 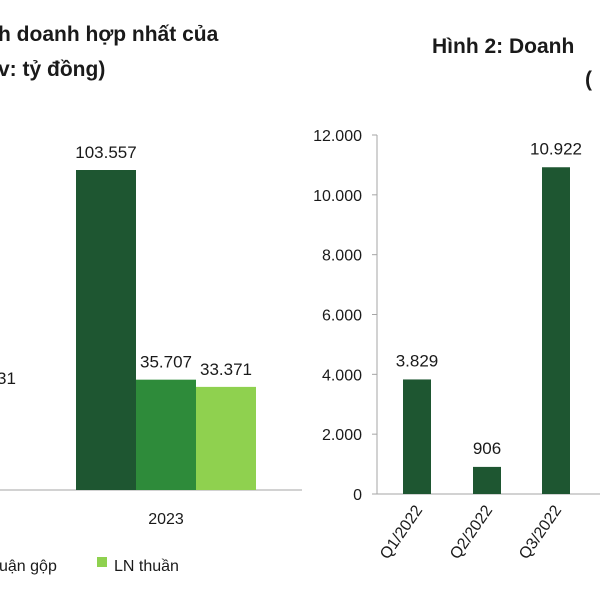 What do you see at coordinates (342, 375) in the screenshot?
I see `y-tick-label-2: 4.000` at bounding box center [342, 375].